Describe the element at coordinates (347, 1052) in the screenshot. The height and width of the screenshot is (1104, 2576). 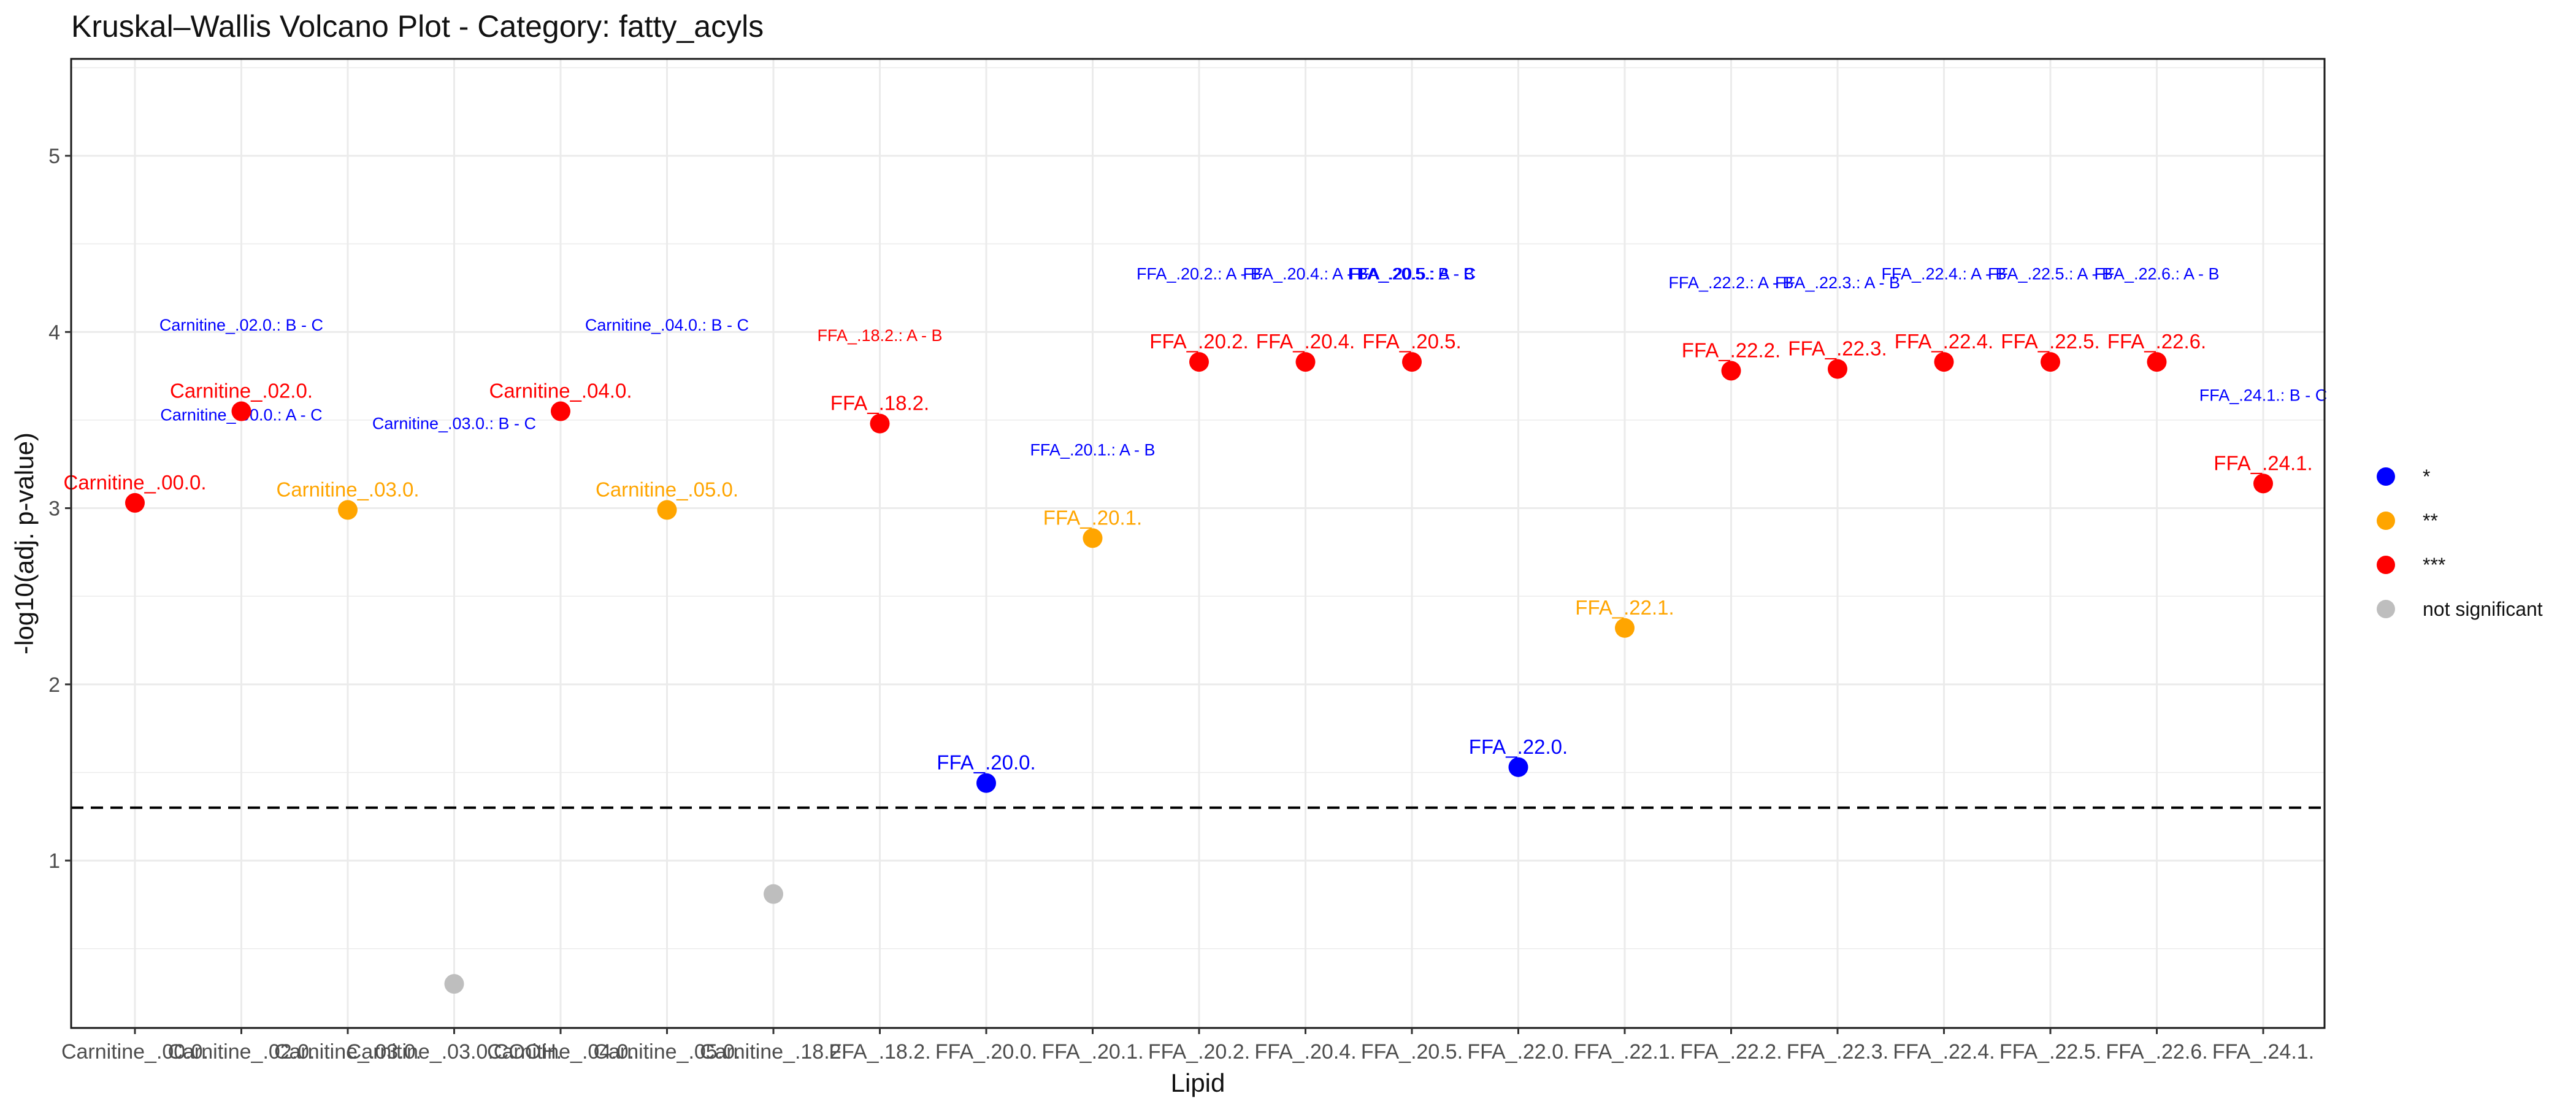
I see `x-tick-label: Carnitine_.03.0.` at that location.